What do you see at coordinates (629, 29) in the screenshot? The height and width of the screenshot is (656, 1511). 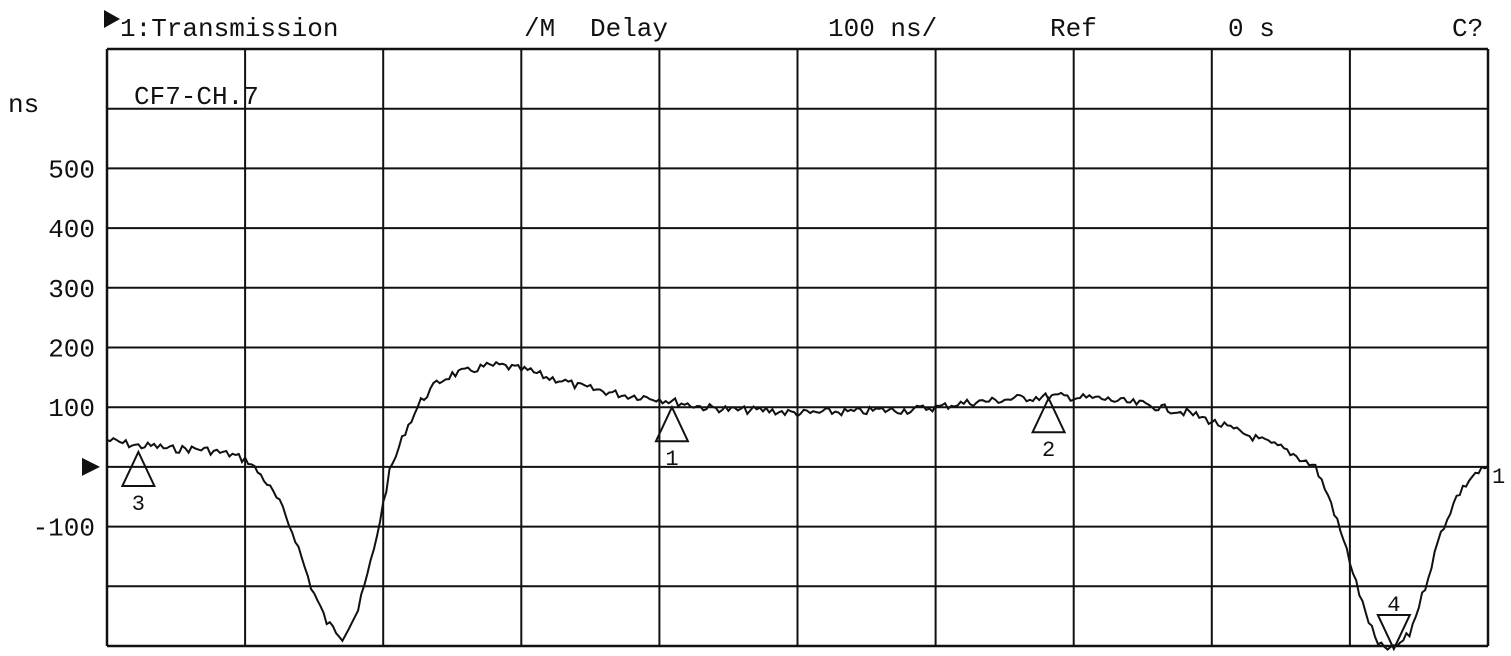 I see `format-value: Delay` at bounding box center [629, 29].